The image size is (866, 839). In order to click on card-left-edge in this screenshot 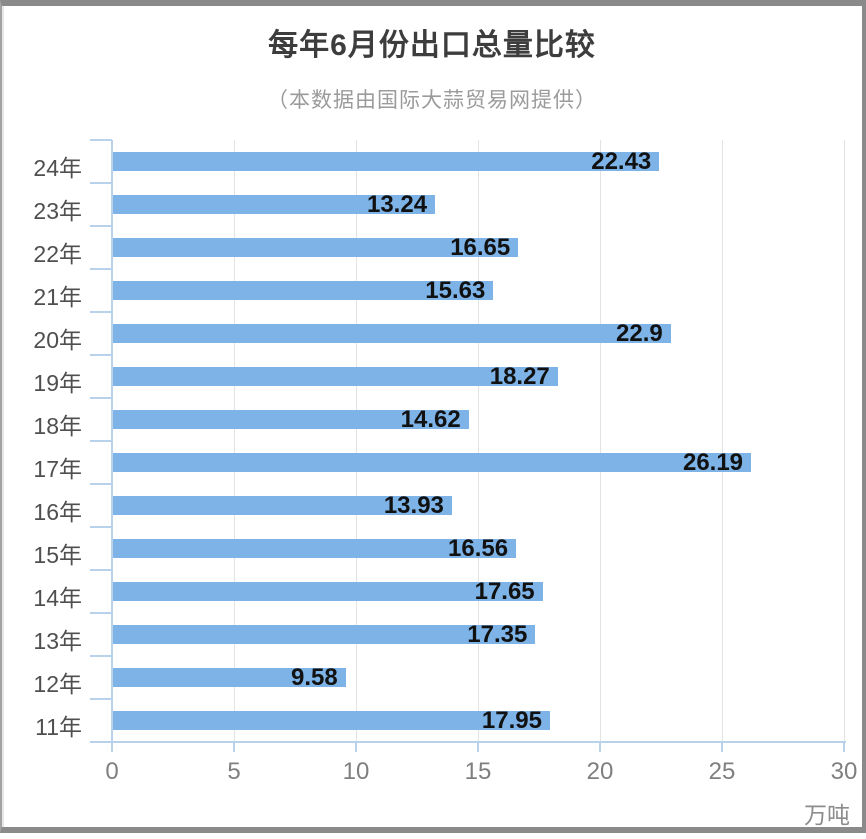, I will do `click(3, 416)`.